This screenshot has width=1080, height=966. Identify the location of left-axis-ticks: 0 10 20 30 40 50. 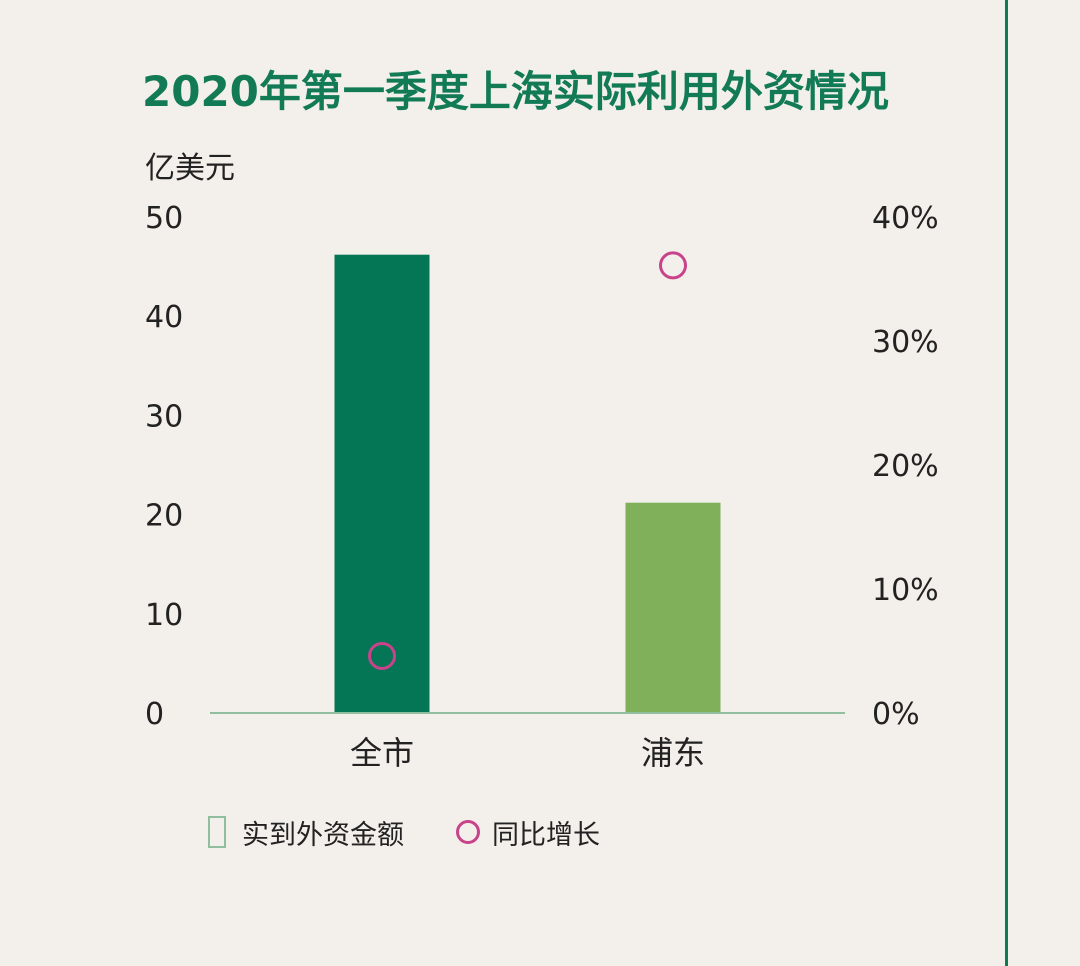
(164, 466).